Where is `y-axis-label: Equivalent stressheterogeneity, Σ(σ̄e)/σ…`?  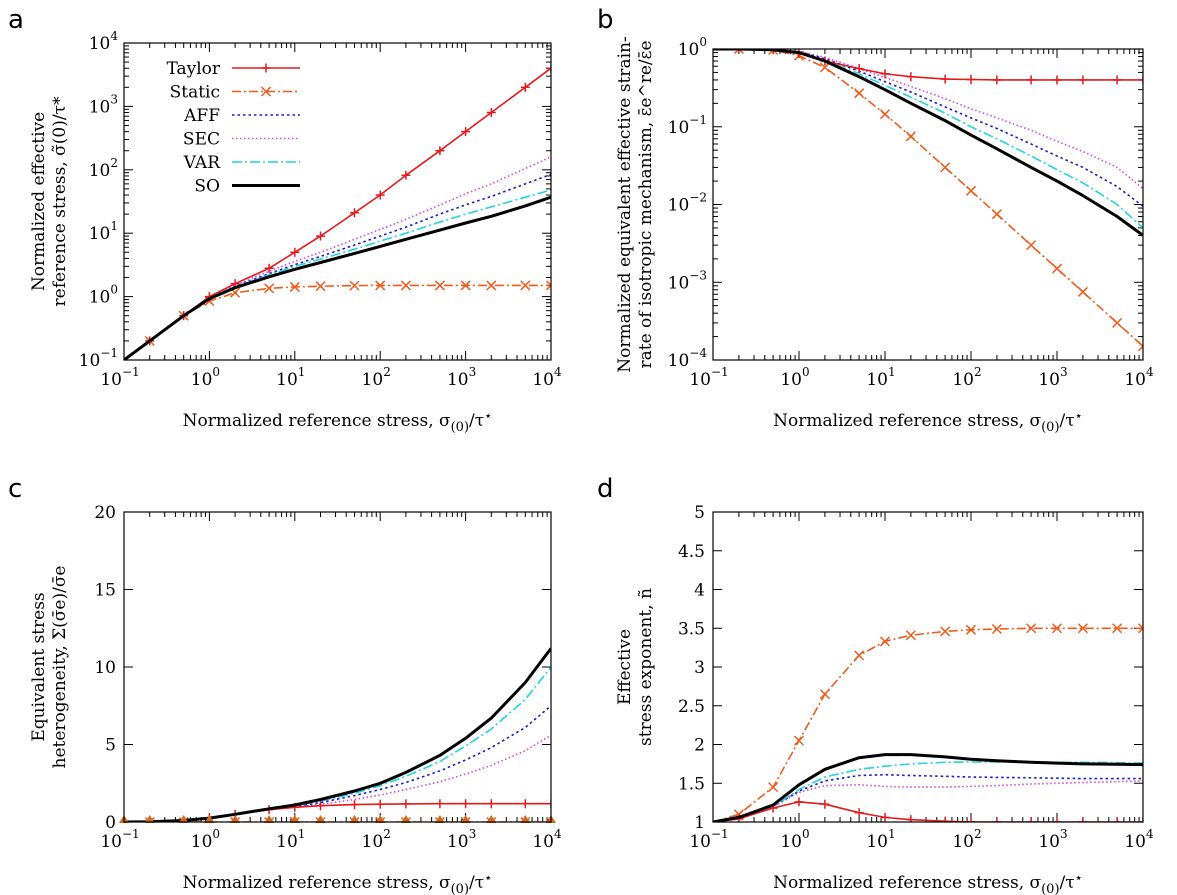 y-axis-label: Equivalent stressheterogeneity, Σ(σ̄e)/σ… is located at coordinates (49, 667).